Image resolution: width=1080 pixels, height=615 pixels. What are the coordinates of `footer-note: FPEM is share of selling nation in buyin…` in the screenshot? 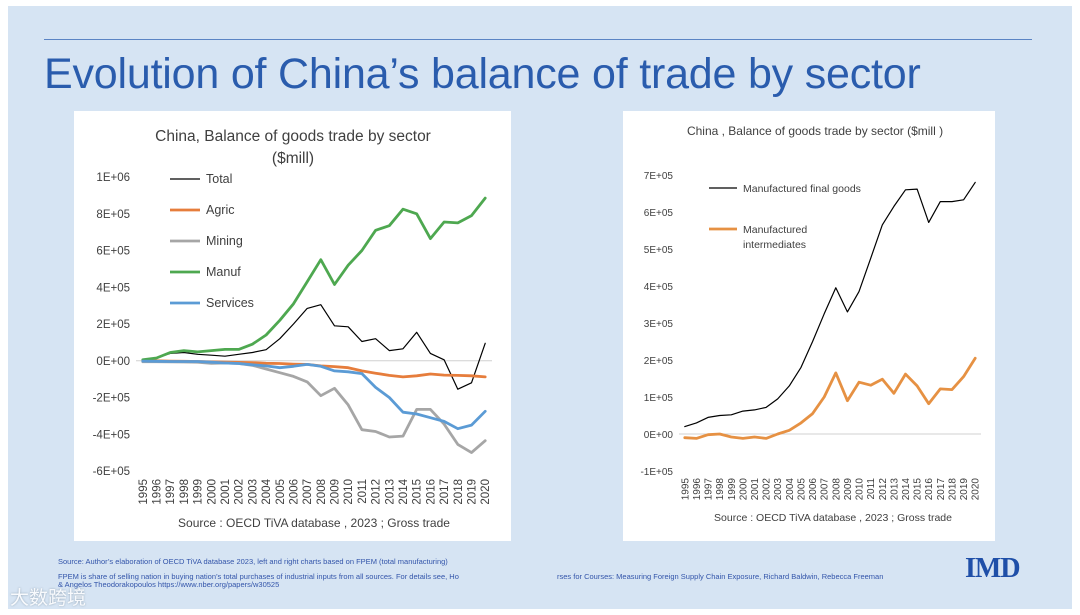 It's located at (258, 576).